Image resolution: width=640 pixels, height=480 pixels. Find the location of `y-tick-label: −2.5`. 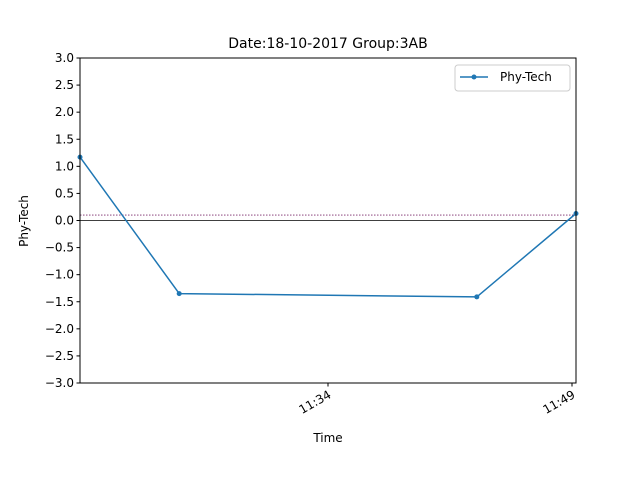

y-tick-label: −2.5 is located at coordinates (59, 356).